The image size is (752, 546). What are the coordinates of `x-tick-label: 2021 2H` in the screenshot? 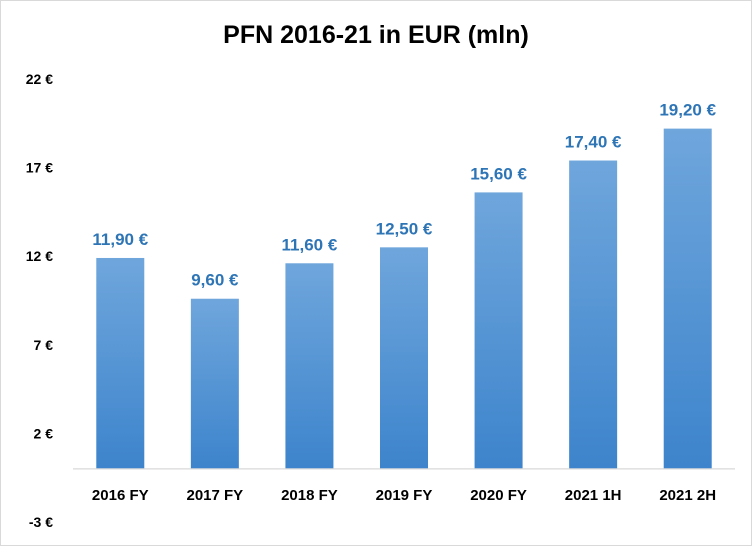 It's located at (687, 495).